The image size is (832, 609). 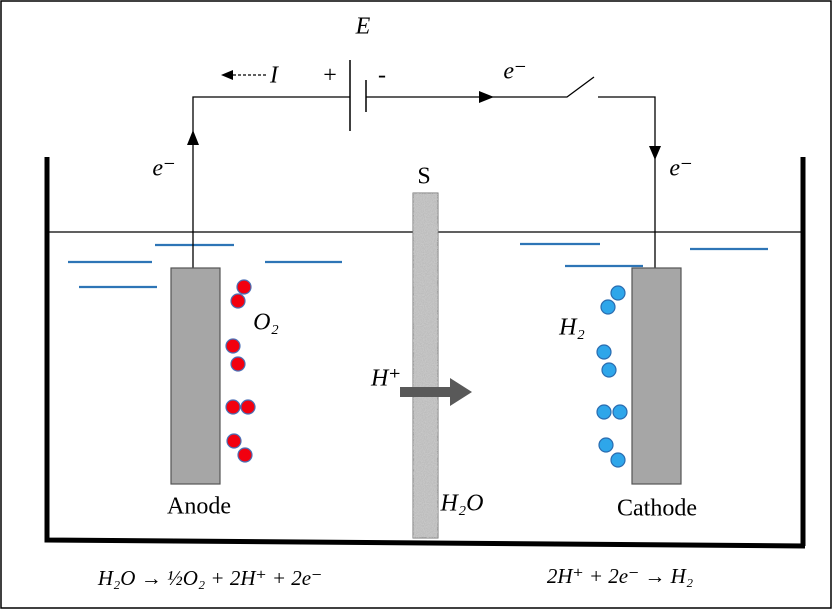 I want to click on anode-label: Anode, so click(x=199, y=507).